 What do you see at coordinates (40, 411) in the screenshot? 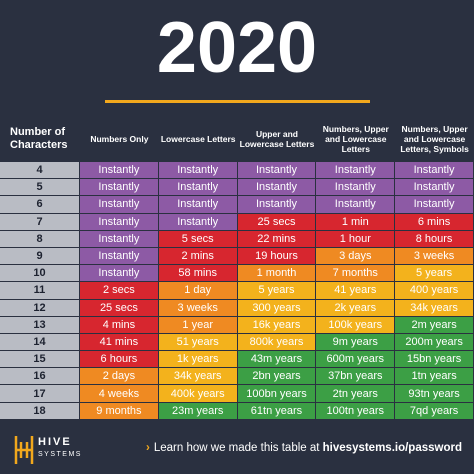
I see `length-cell: 18` at bounding box center [40, 411].